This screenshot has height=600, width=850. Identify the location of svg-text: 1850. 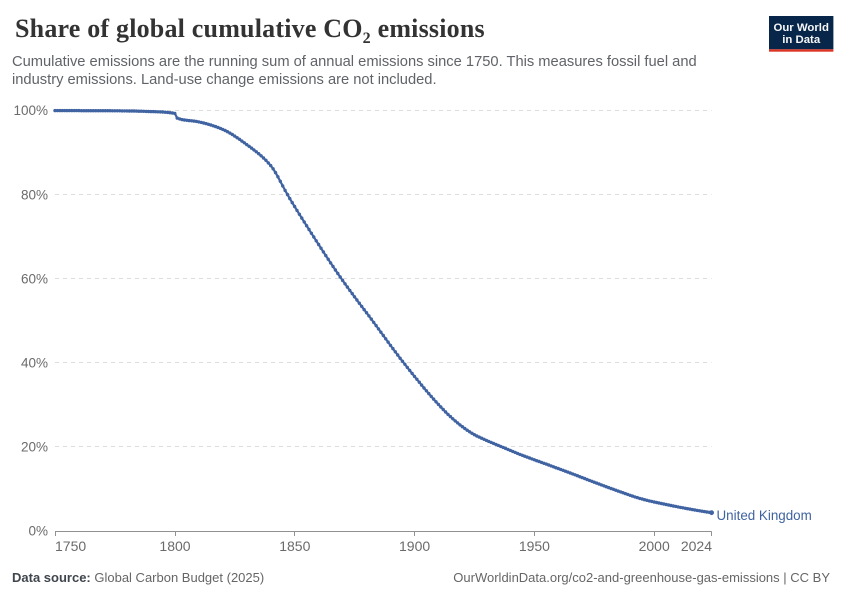
(294, 546).